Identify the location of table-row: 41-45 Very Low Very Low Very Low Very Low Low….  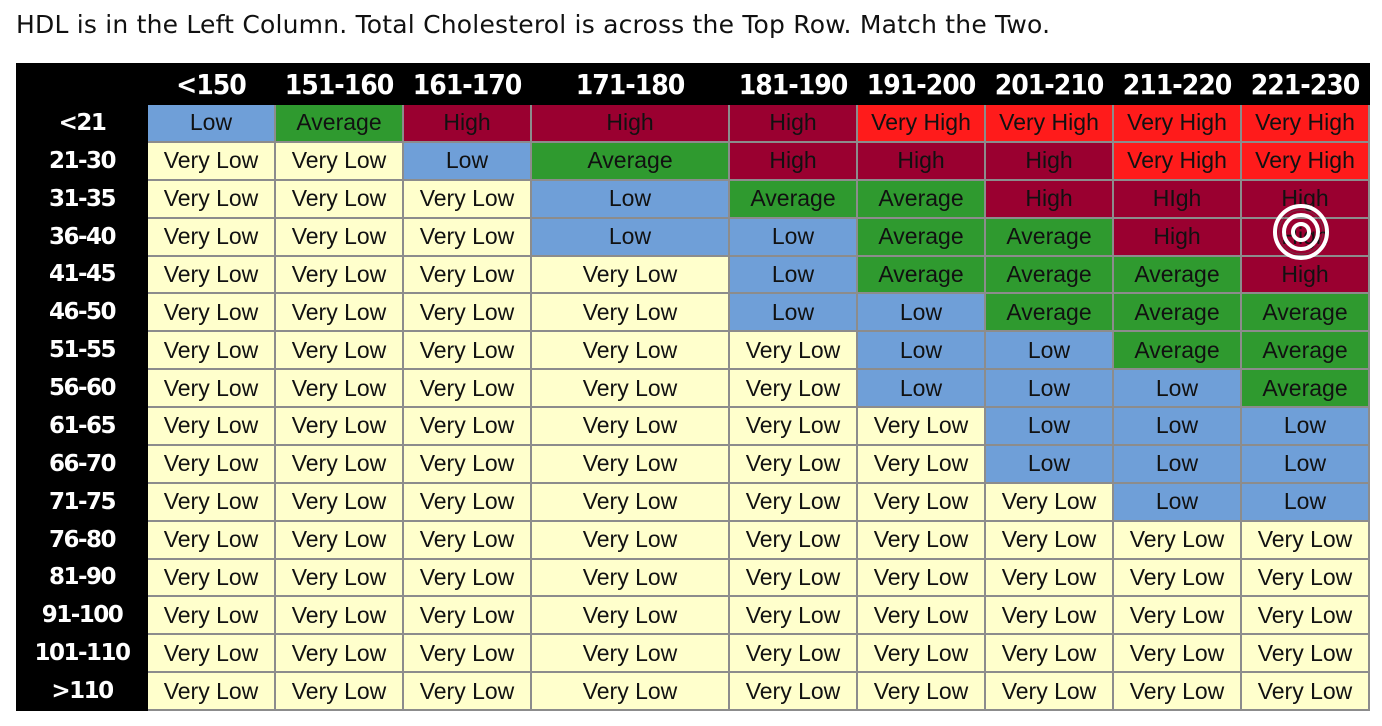
(693, 274).